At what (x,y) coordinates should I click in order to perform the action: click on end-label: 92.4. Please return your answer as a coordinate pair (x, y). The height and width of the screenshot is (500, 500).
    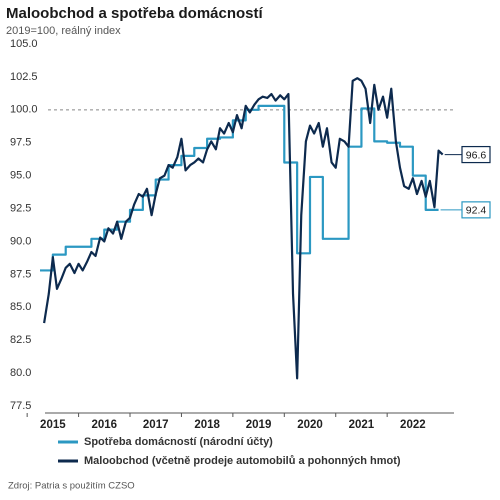
    Looking at the image, I should click on (476, 211).